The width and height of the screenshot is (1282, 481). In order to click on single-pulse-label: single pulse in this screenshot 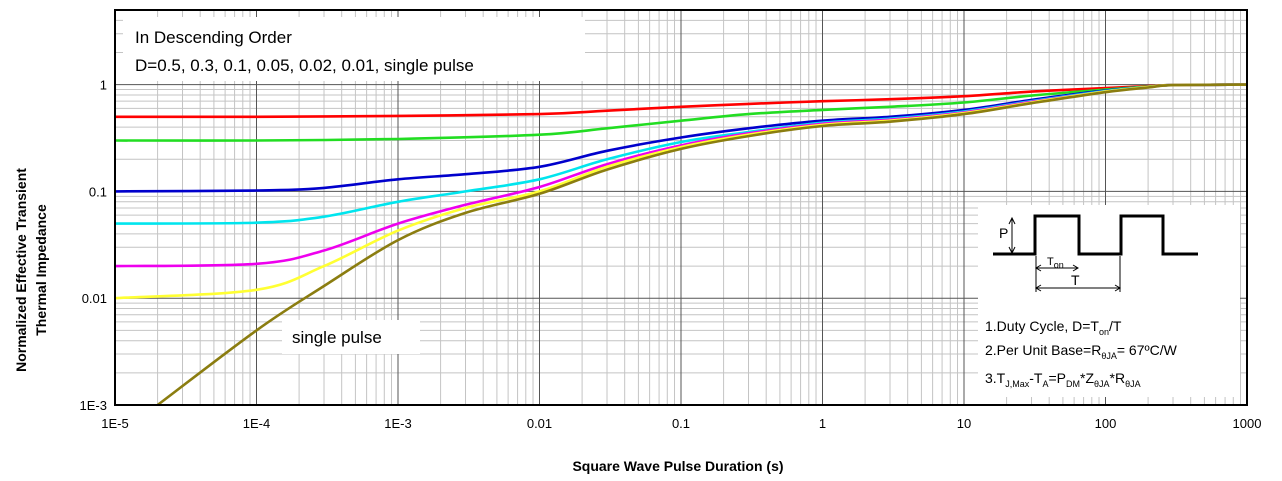, I will do `click(337, 337)`.